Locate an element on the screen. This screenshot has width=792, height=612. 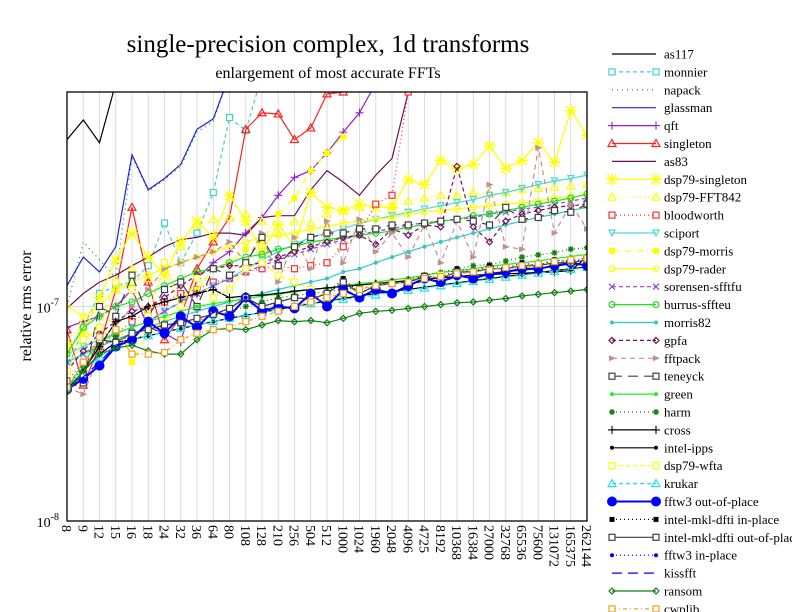
legend-item: intel-mkl-dfti in-place is located at coordinates (694, 519).